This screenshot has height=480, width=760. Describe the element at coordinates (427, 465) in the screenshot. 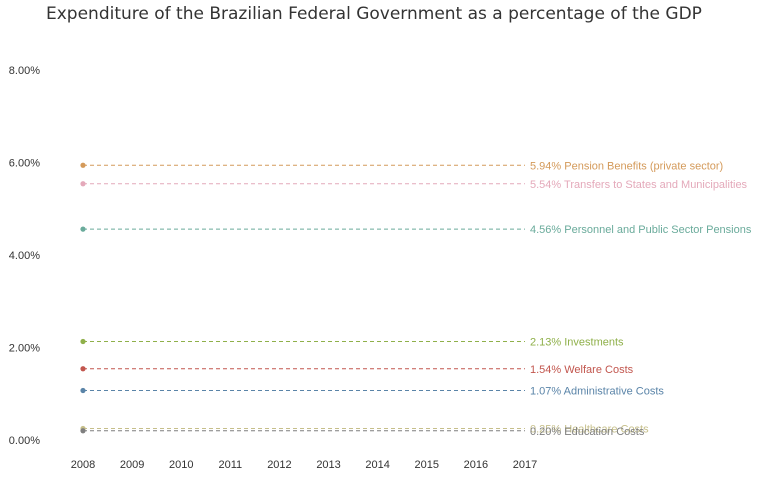

I see `x-tick-label: 2015` at that location.